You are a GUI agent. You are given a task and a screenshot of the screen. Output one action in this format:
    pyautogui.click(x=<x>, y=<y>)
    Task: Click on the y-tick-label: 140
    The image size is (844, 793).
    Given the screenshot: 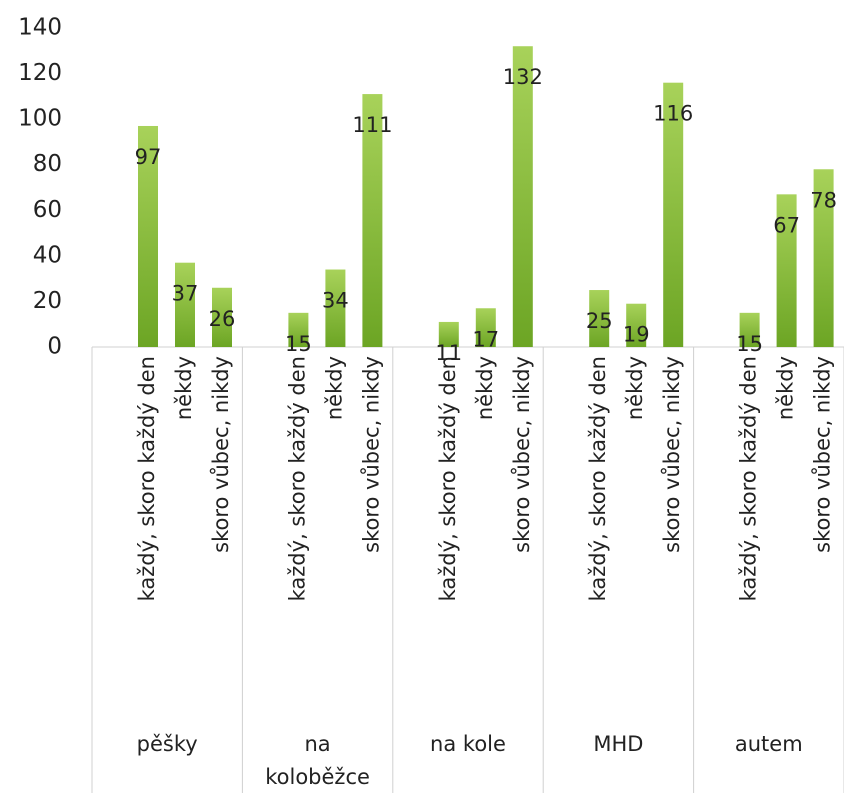 What is the action you would take?
    pyautogui.click(x=40, y=28)
    